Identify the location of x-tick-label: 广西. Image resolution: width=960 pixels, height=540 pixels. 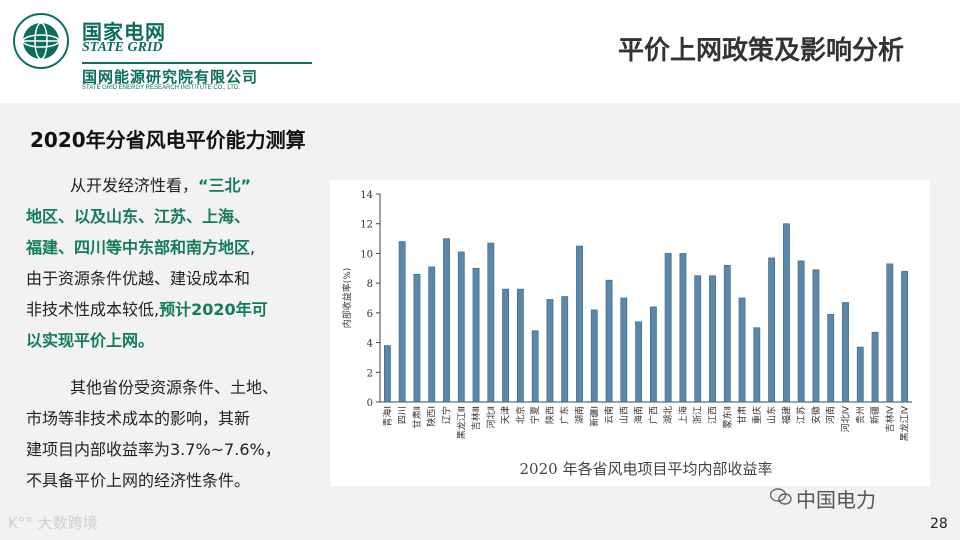
(653, 415).